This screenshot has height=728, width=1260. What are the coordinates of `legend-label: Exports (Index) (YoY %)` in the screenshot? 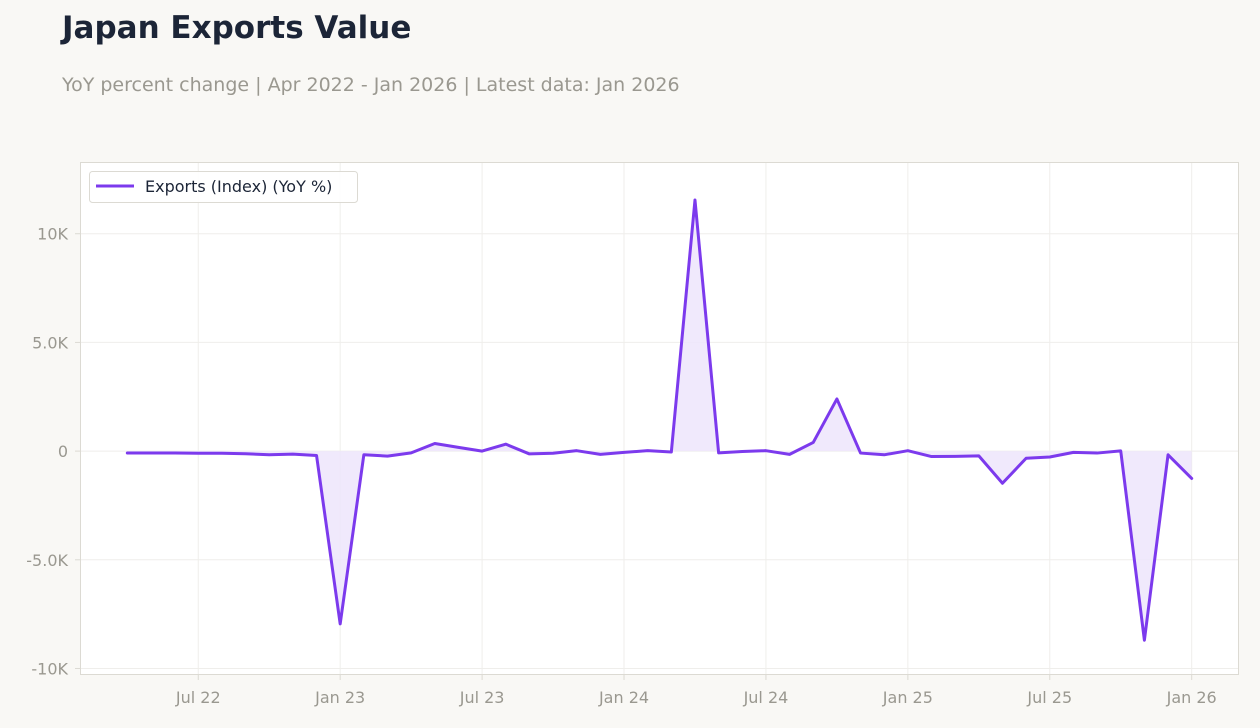 It's located at (238, 186).